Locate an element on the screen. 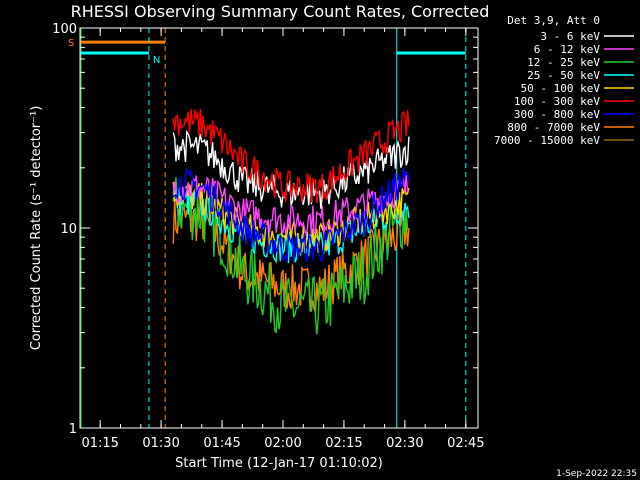 The height and width of the screenshot is (480, 640). legend-title: Det 3,9, Att 0 is located at coordinates (553, 20).